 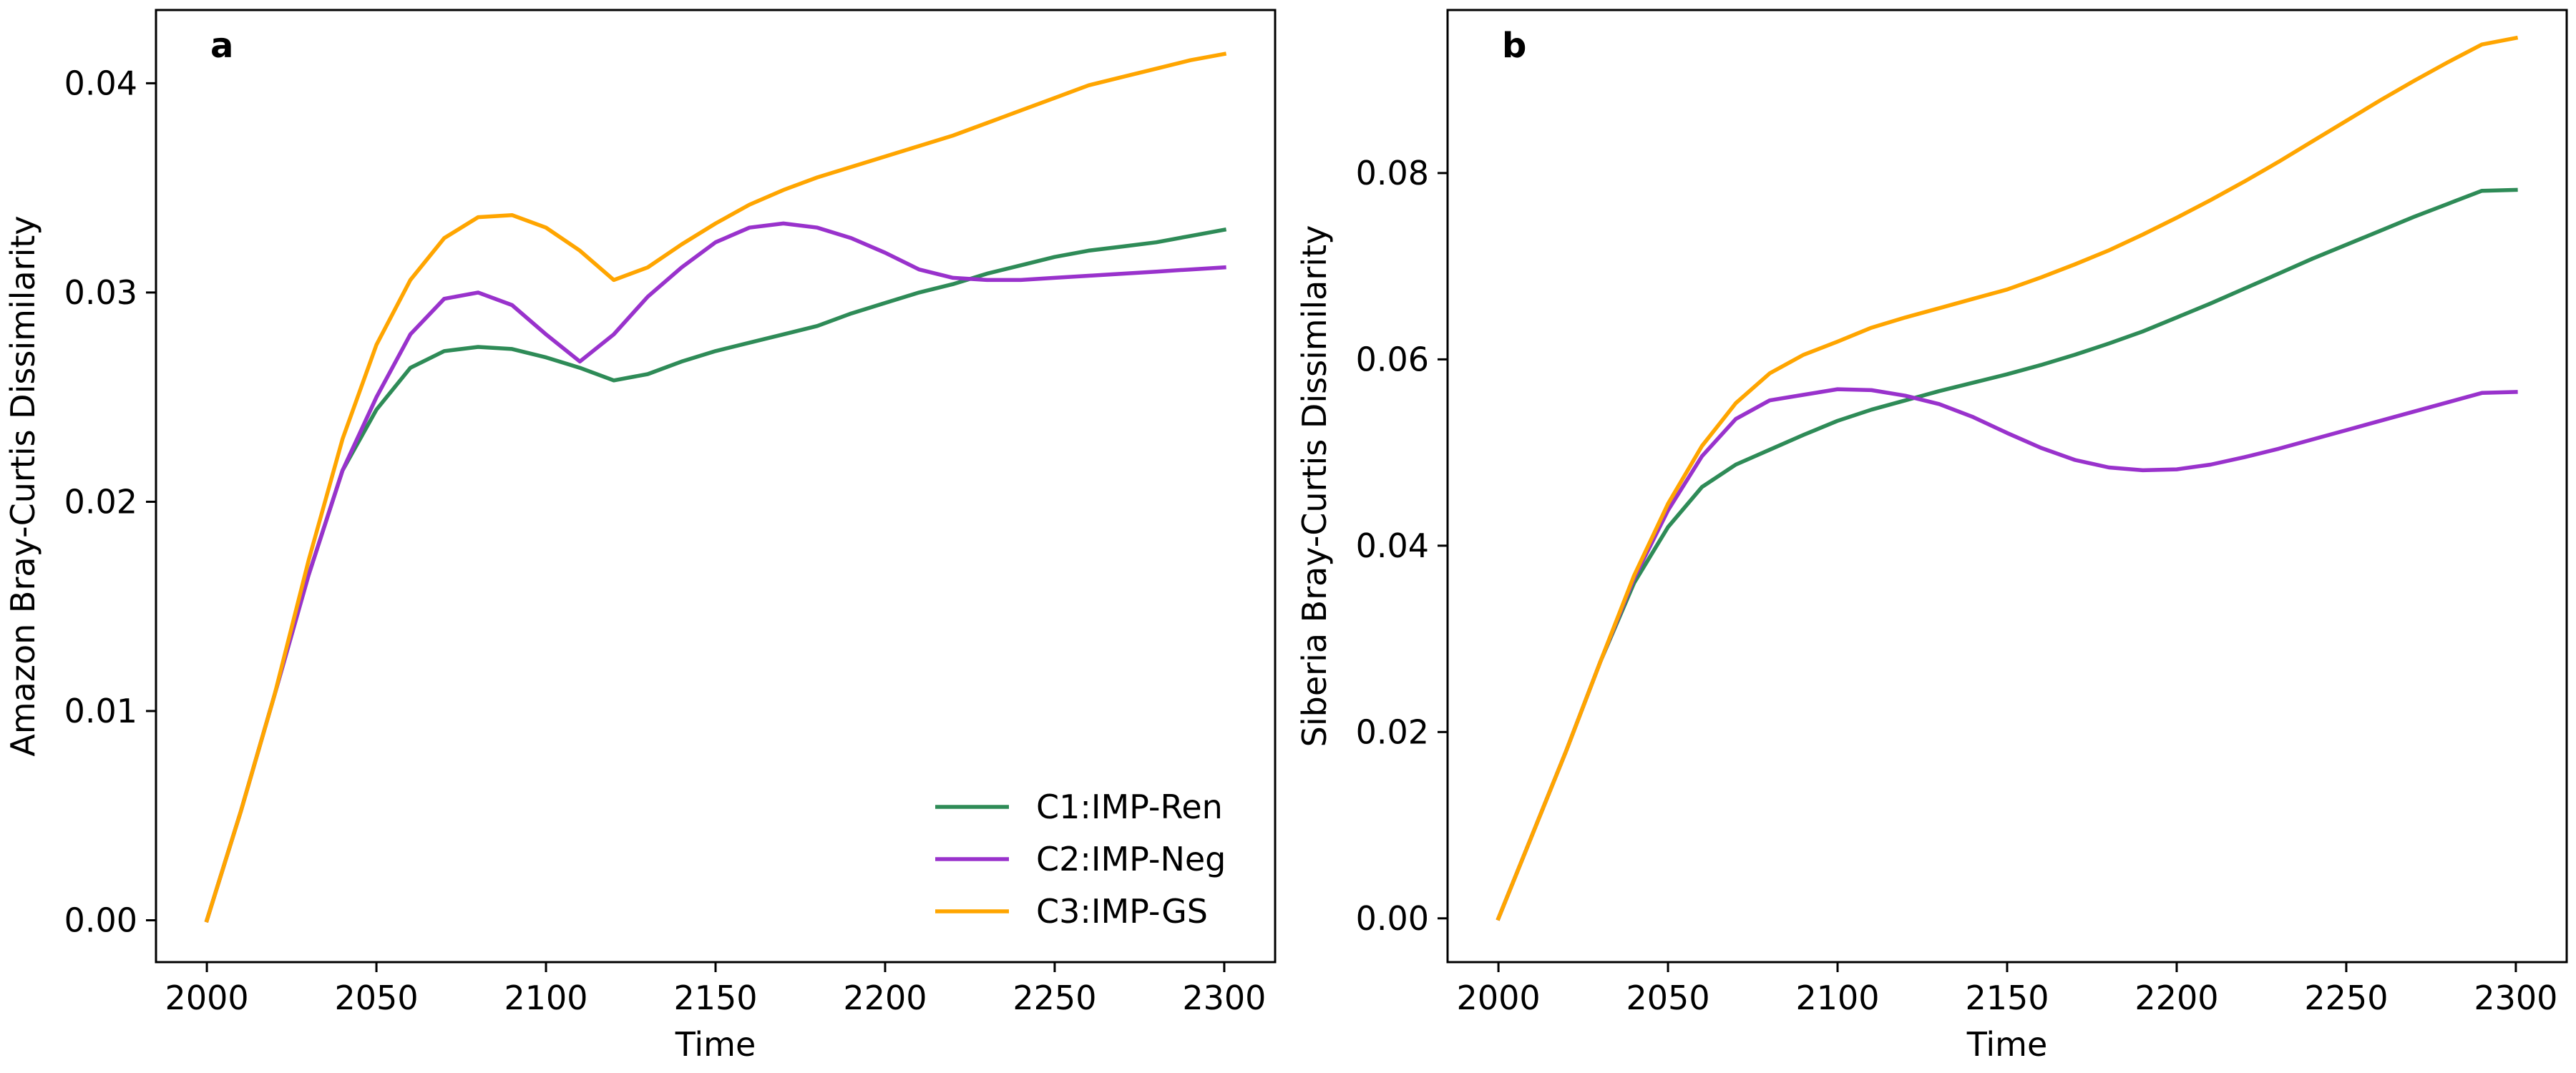 What do you see at coordinates (1392, 359) in the screenshot?
I see `y-tick-label: 0.06` at bounding box center [1392, 359].